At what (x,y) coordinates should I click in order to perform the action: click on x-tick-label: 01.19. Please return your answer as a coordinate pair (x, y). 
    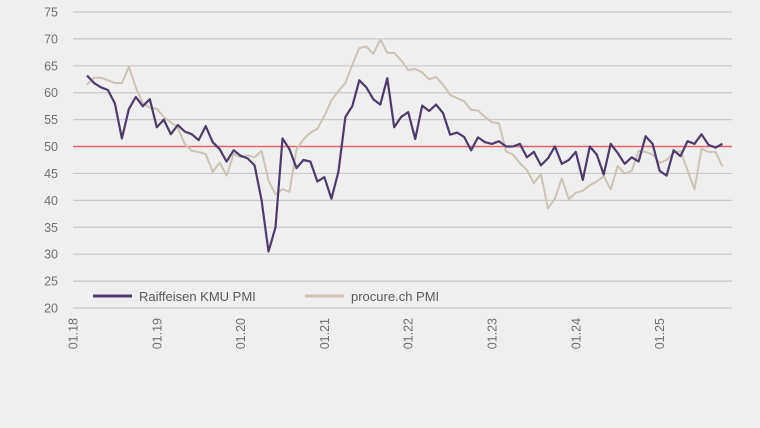
    Looking at the image, I should click on (157, 333).